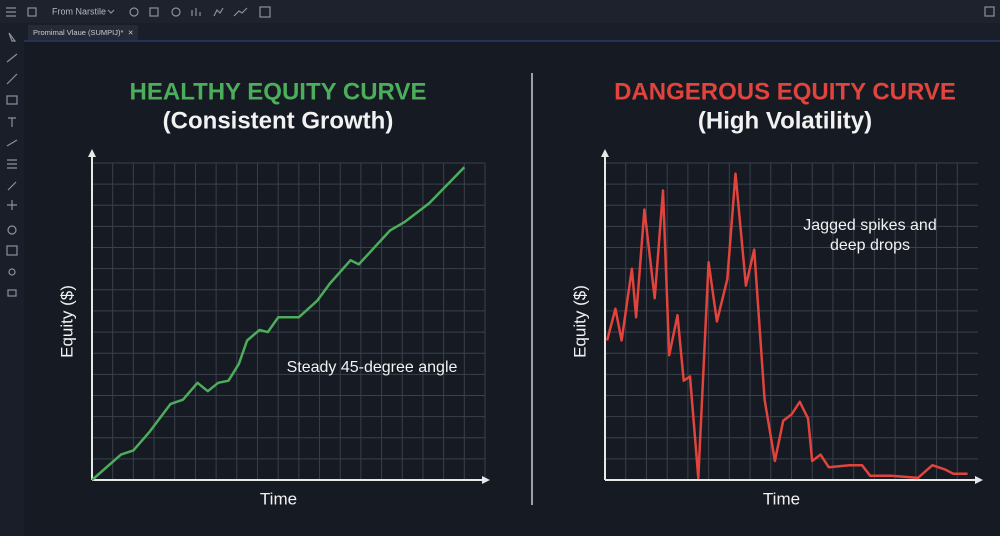  Describe the element at coordinates (372, 367) in the screenshot. I see `annotation: Steady 45-degree angle` at that location.